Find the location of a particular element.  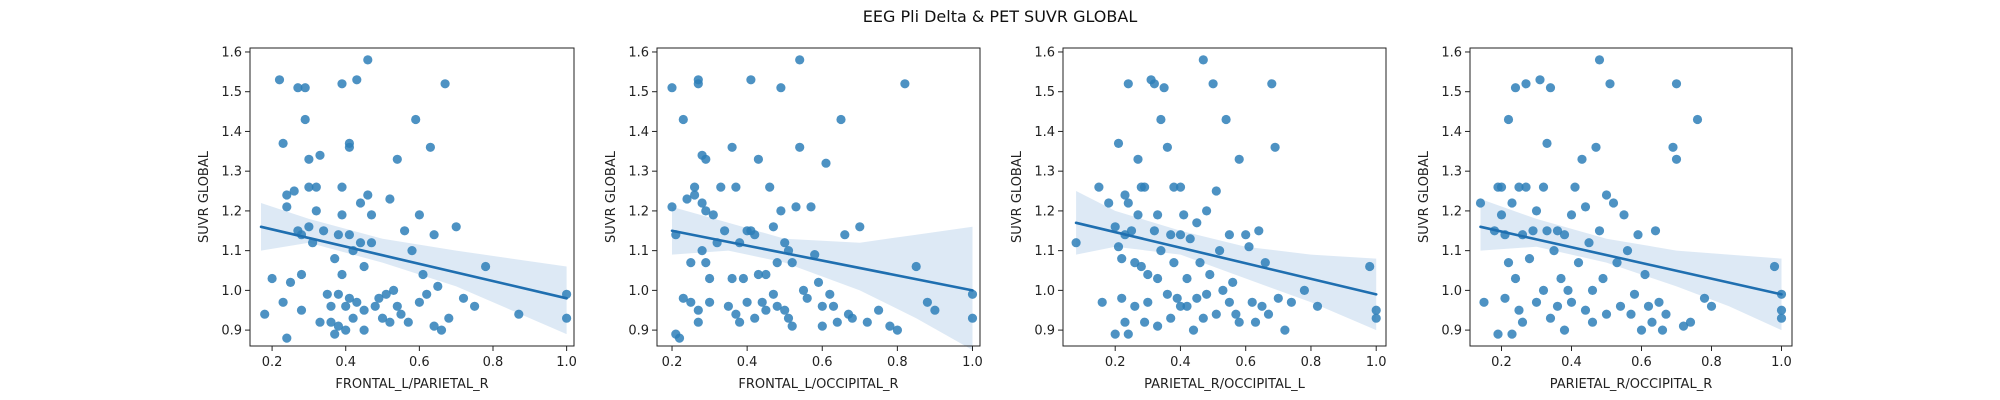

y-tick-label: 1.0 is located at coordinates (1044, 291).